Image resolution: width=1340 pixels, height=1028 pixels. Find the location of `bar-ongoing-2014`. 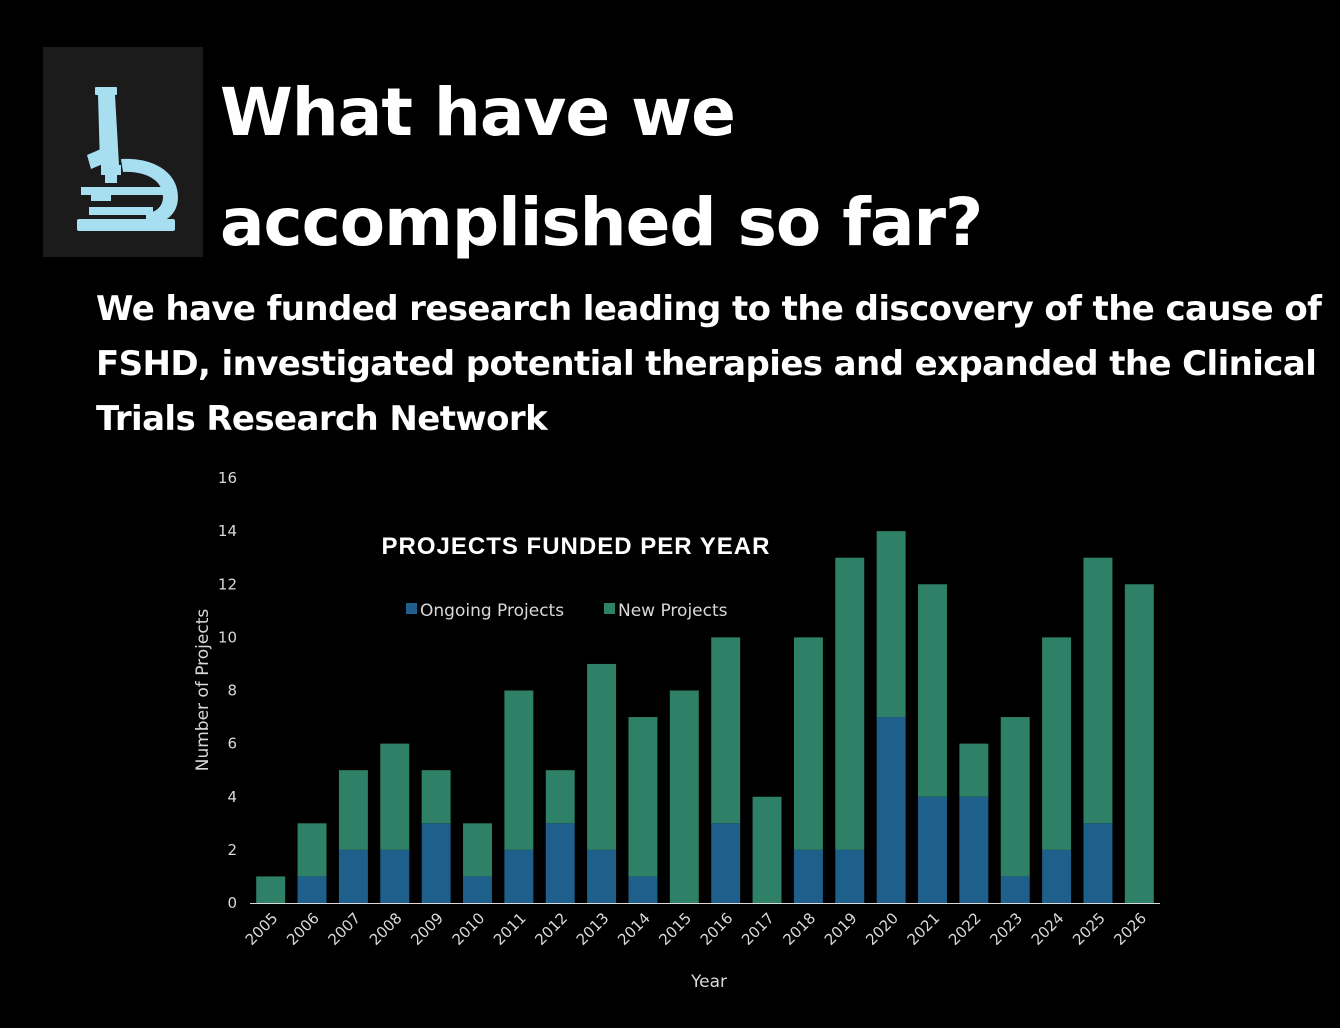

bar-ongoing-2014 is located at coordinates (643, 889).